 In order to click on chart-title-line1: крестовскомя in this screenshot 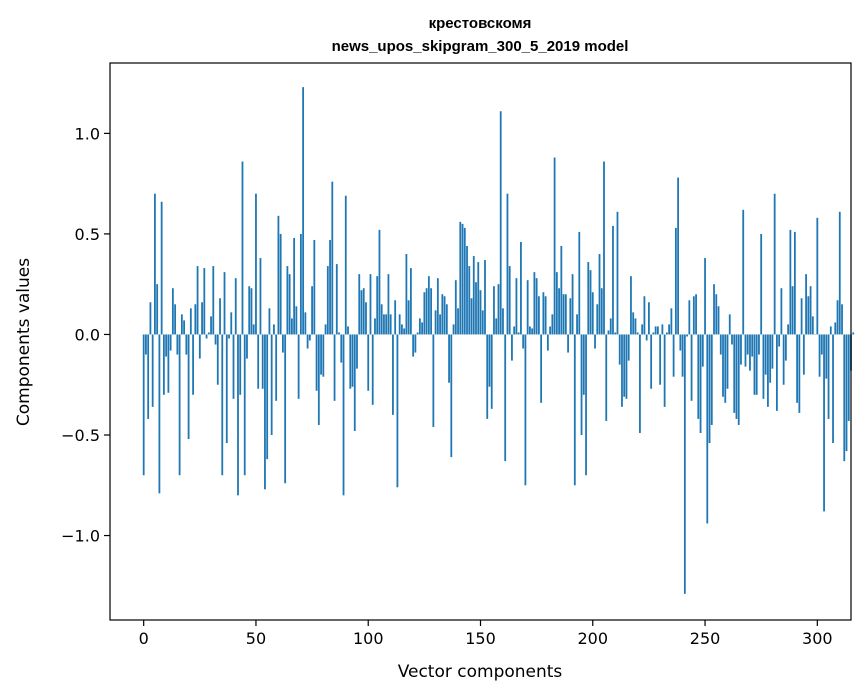, I will do `click(480, 23)`.